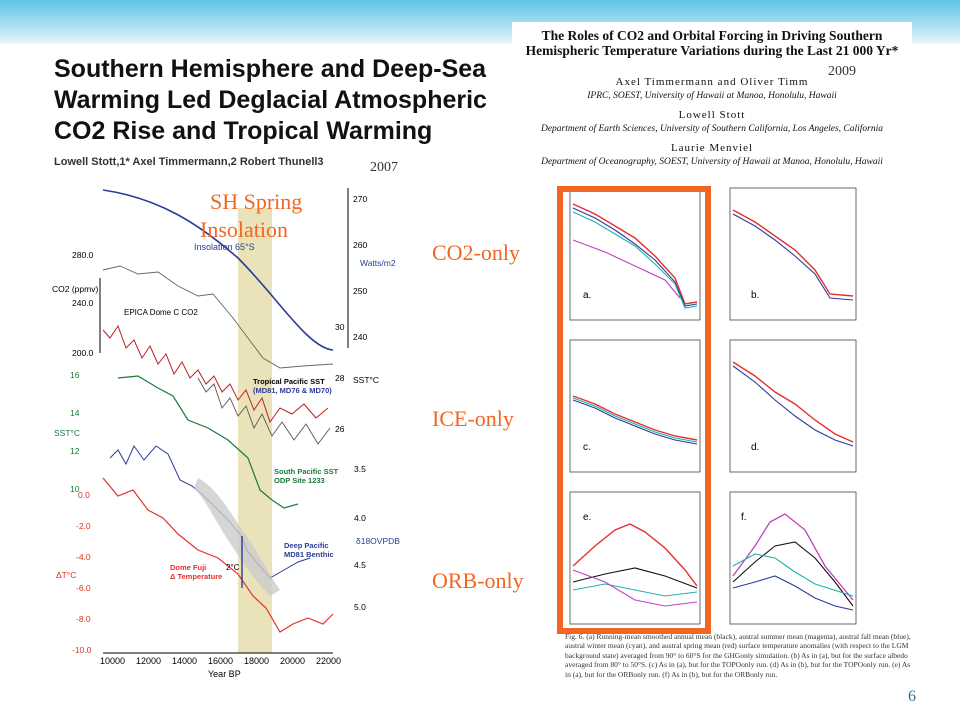 The width and height of the screenshot is (960, 720). Describe the element at coordinates (360, 469) in the screenshot. I see `d18o-tick: 3.5` at that location.